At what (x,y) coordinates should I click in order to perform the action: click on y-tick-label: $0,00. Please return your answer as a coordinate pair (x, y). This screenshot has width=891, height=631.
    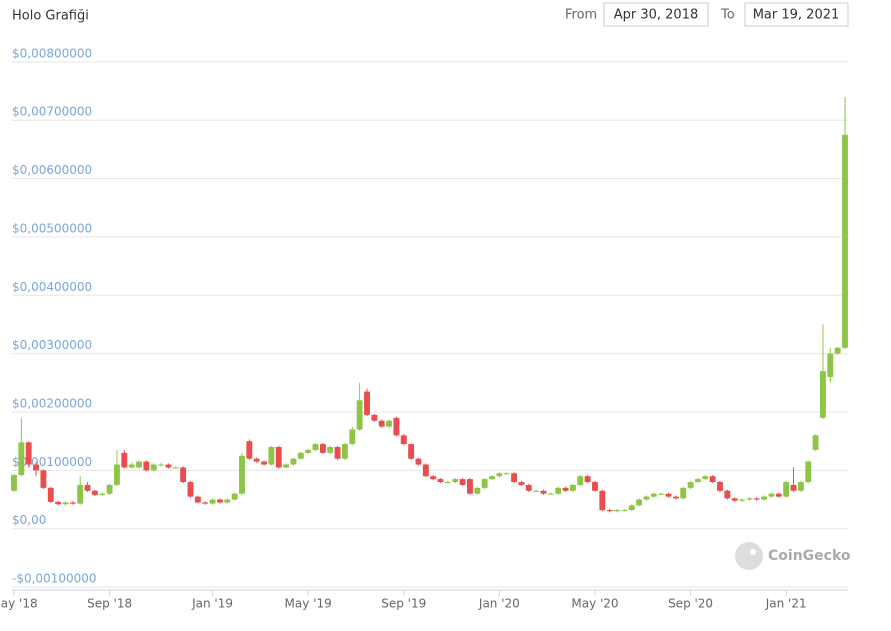
    Looking at the image, I should click on (29, 520).